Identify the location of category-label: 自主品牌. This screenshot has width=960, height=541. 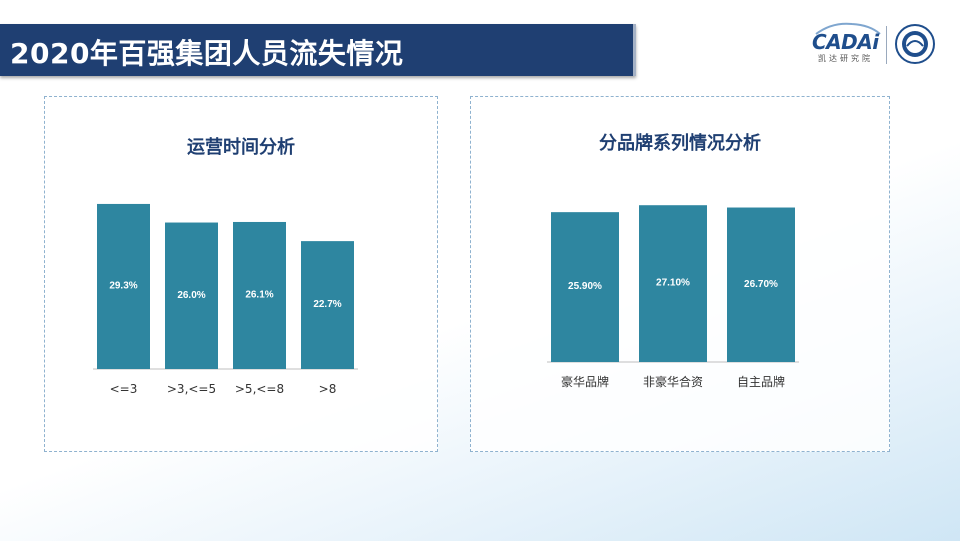
(761, 382).